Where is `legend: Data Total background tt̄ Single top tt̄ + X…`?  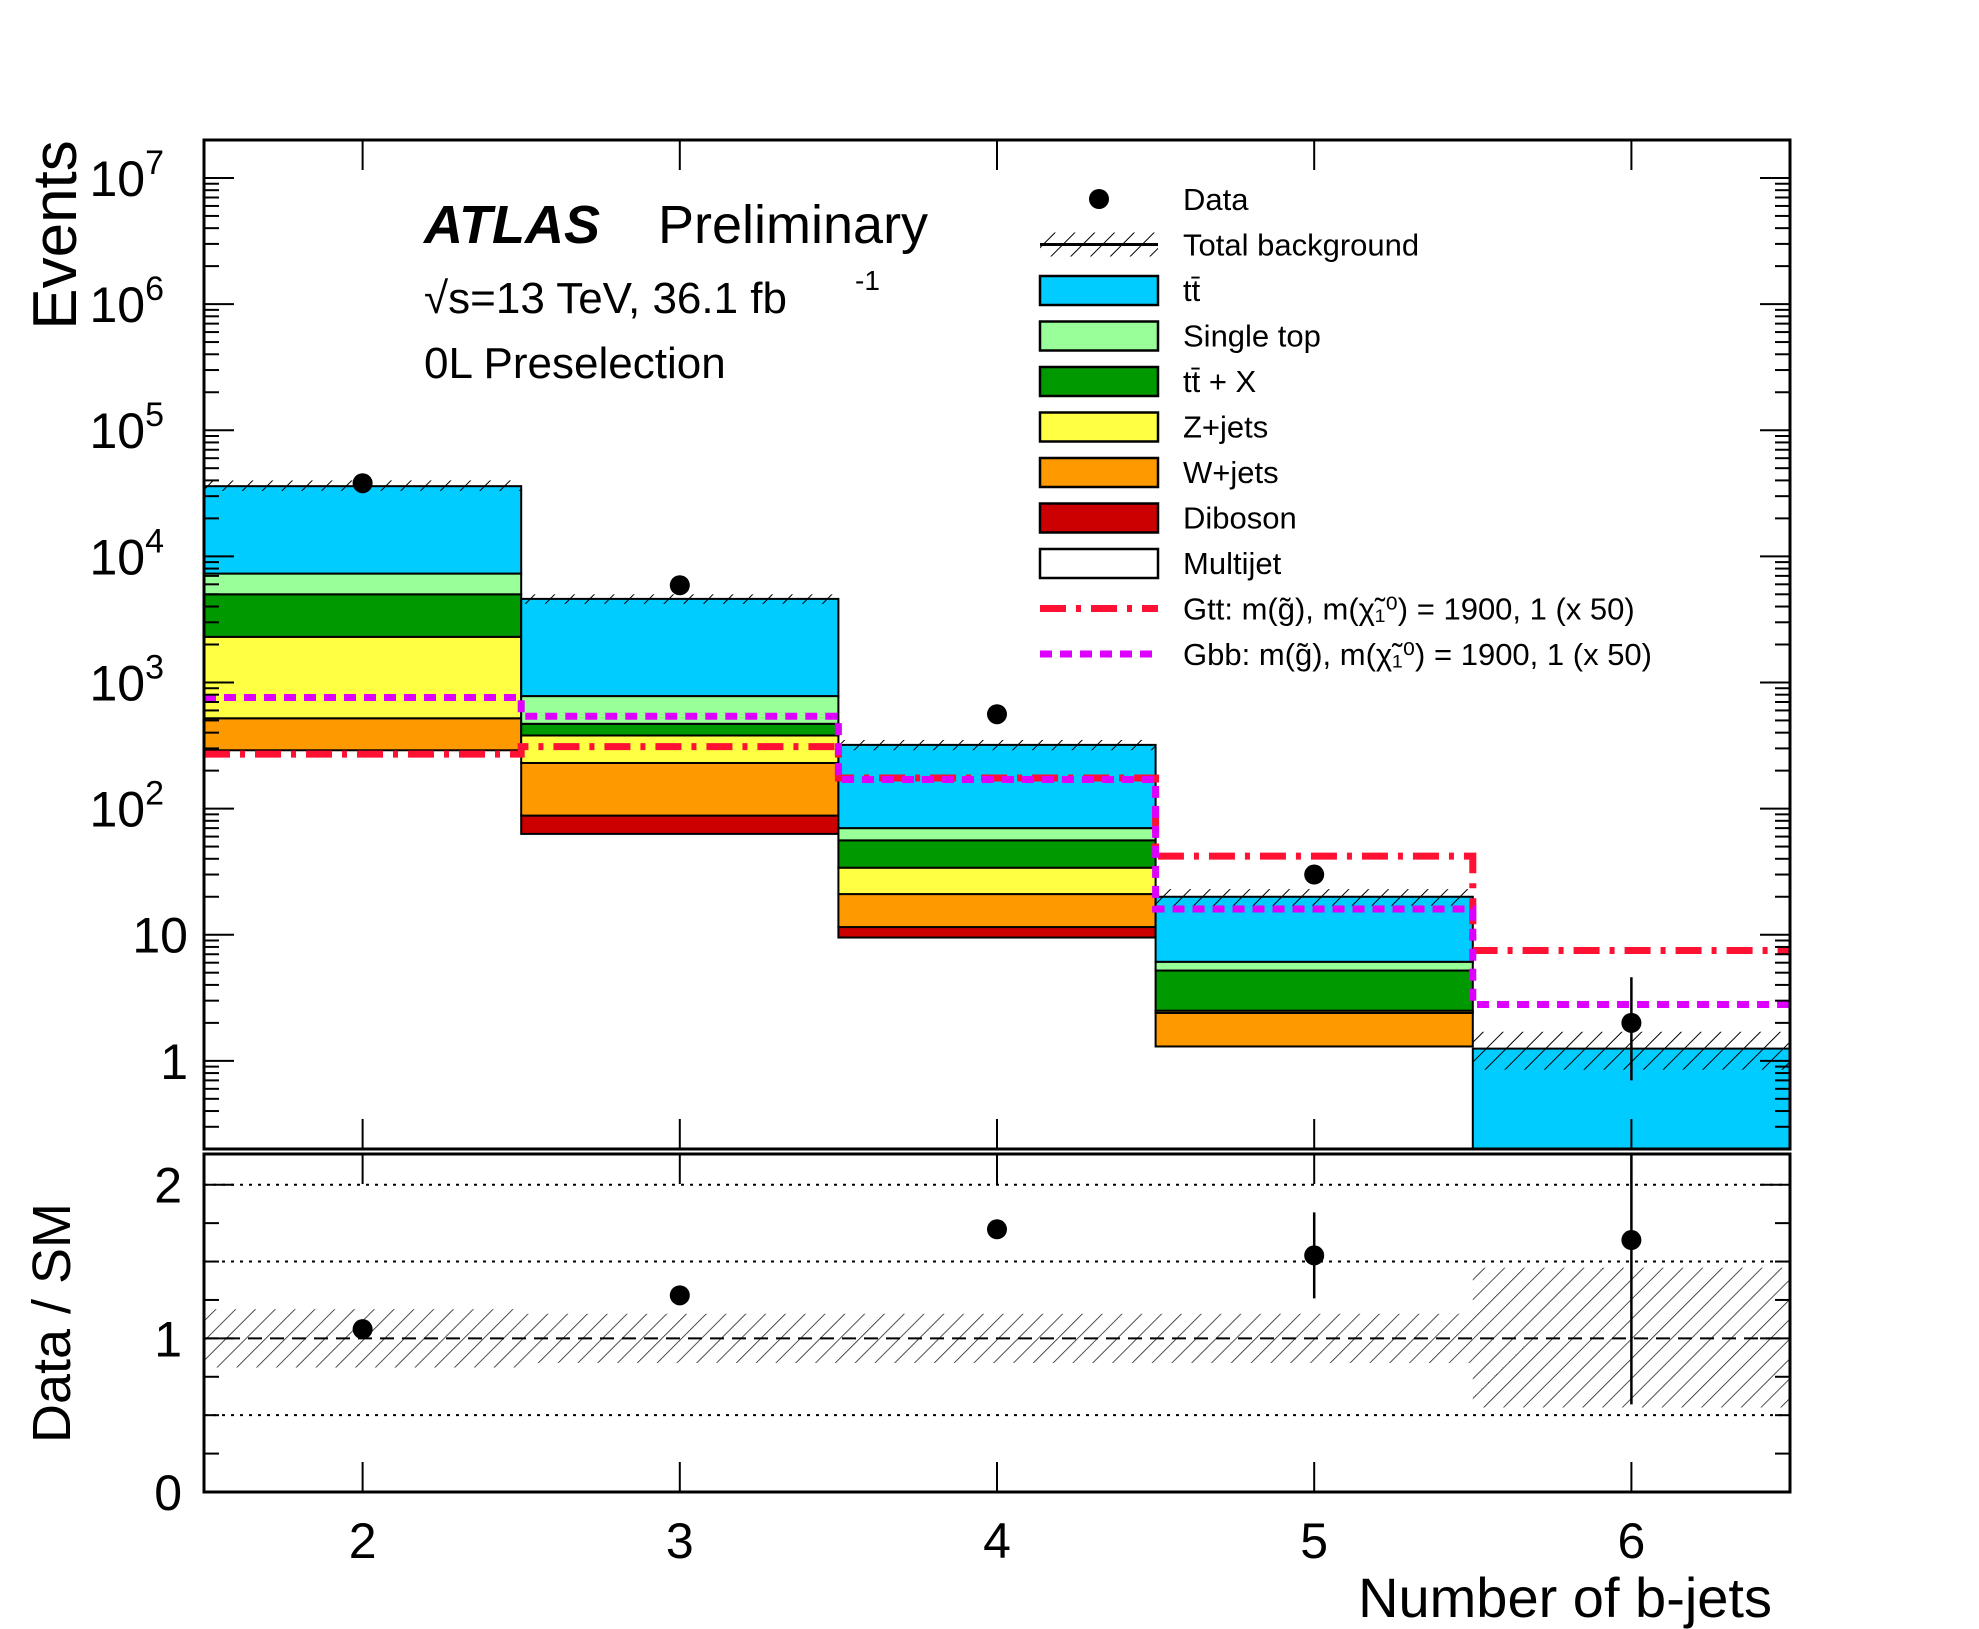 legend: Data Total background tt̄ Single top tt̄ + X… is located at coordinates (1345, 427).